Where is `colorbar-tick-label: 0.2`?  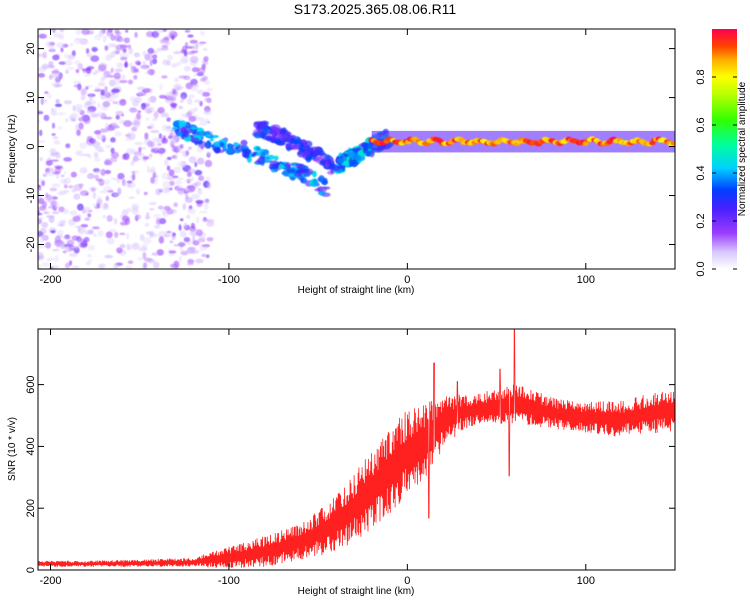 colorbar-tick-label: 0.2 is located at coordinates (701, 220).